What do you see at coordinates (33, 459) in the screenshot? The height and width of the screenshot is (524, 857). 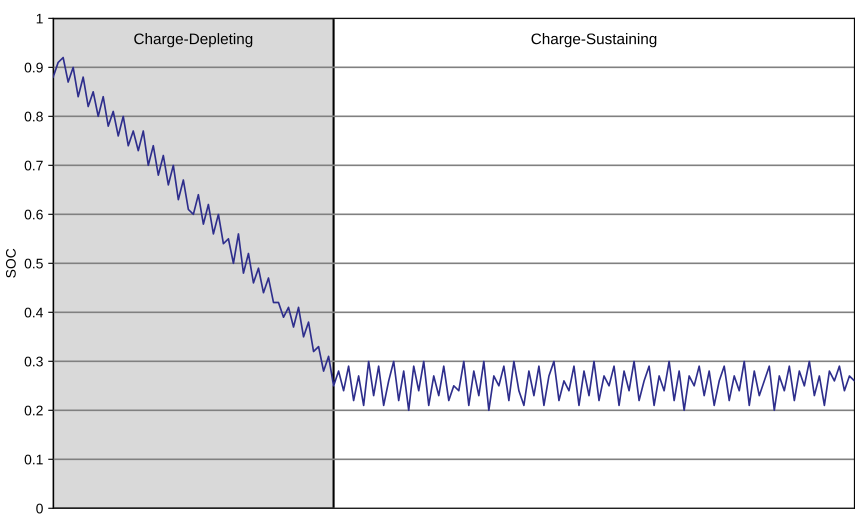 I see `y-tick-label: 0.1` at bounding box center [33, 459].